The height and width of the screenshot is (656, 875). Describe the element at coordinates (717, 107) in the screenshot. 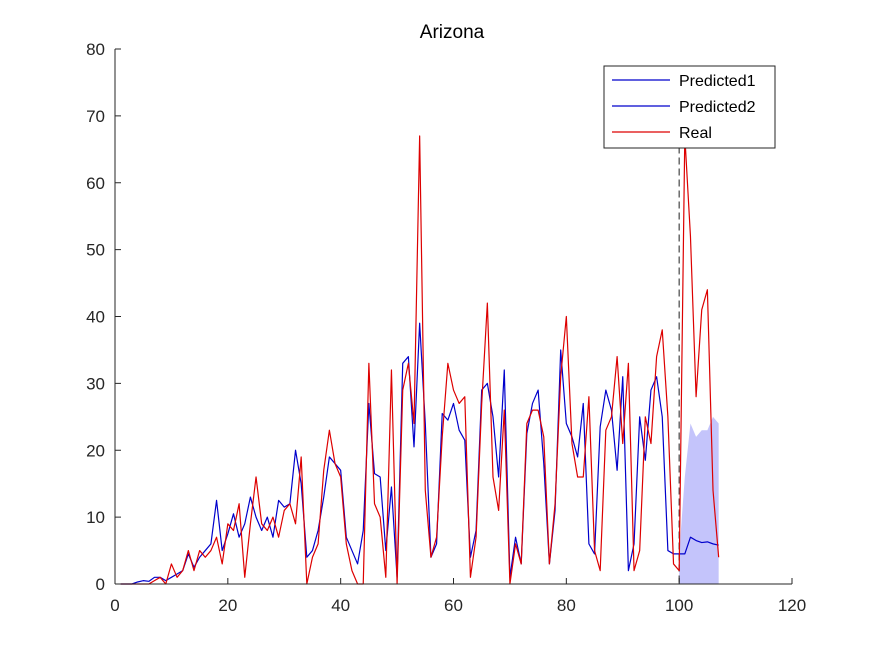

I see `legend-label-predicted2: Predicted2` at that location.